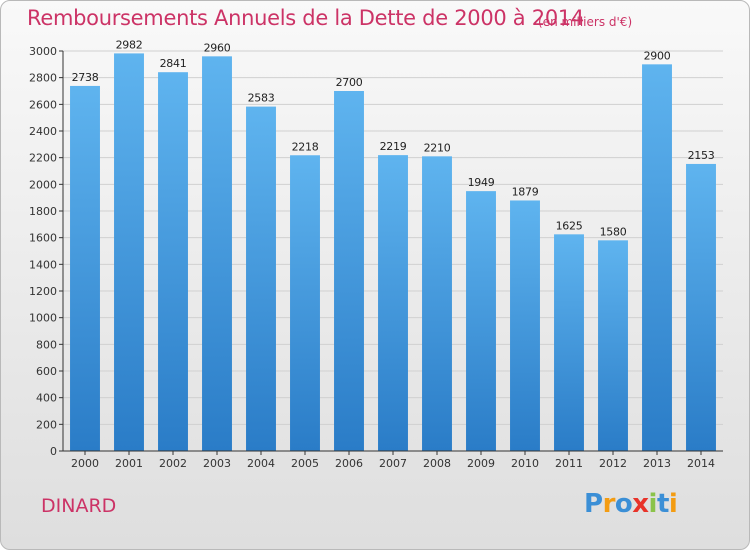 The height and width of the screenshot is (550, 750). What do you see at coordinates (569, 463) in the screenshot?
I see `x-tick-label: 2011` at bounding box center [569, 463].